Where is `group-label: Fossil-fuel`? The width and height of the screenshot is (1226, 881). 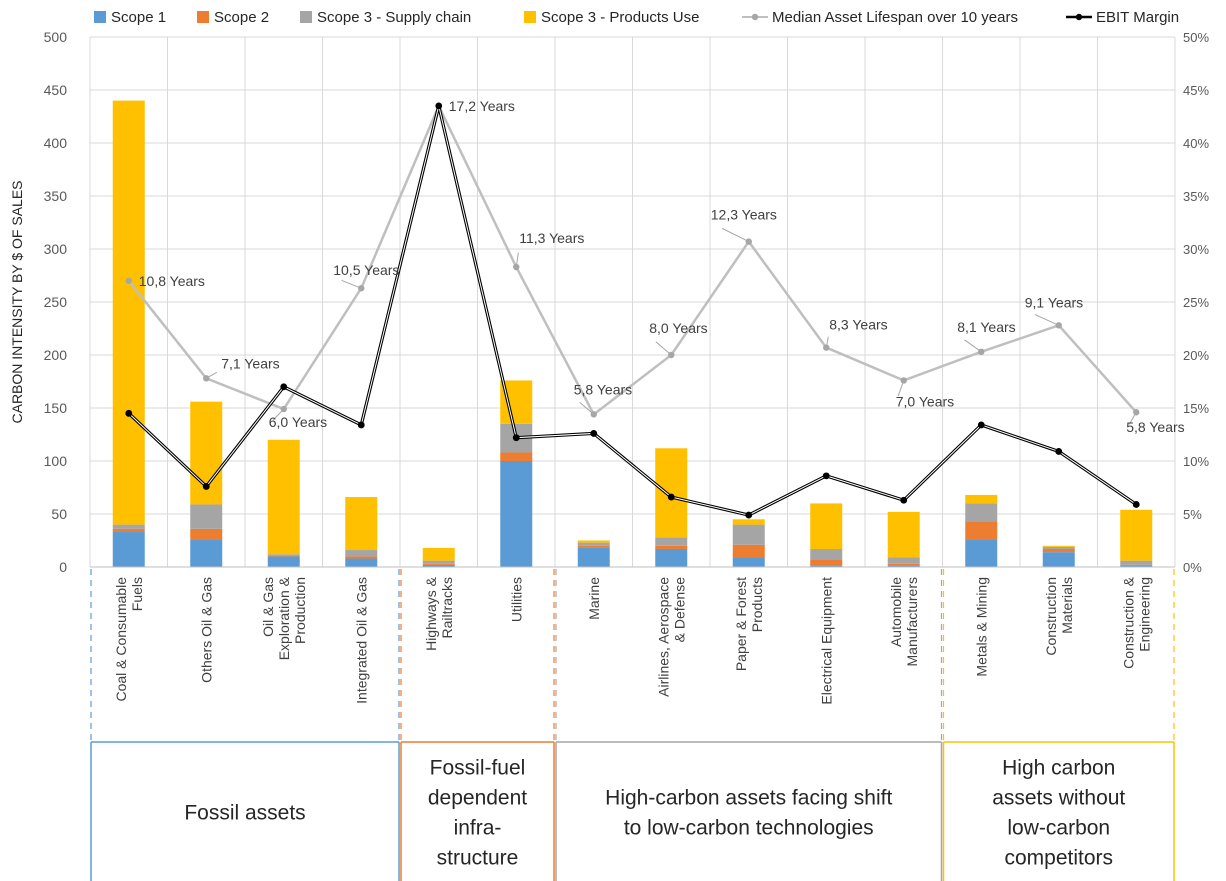
group-label: Fossil-fuel is located at coordinates (478, 768).